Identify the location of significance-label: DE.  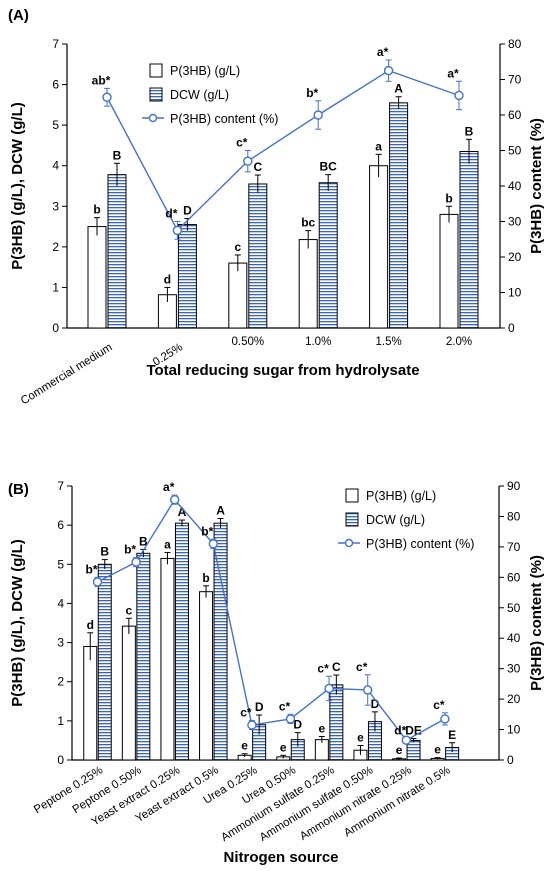
(413, 730).